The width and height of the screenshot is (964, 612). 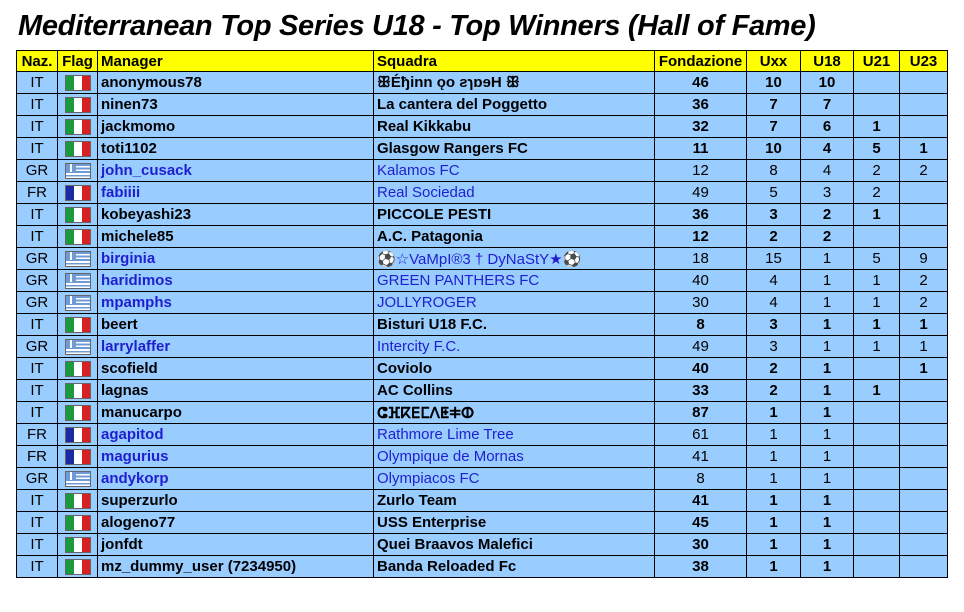 What do you see at coordinates (77, 61) in the screenshot?
I see `header-flag: Flag` at bounding box center [77, 61].